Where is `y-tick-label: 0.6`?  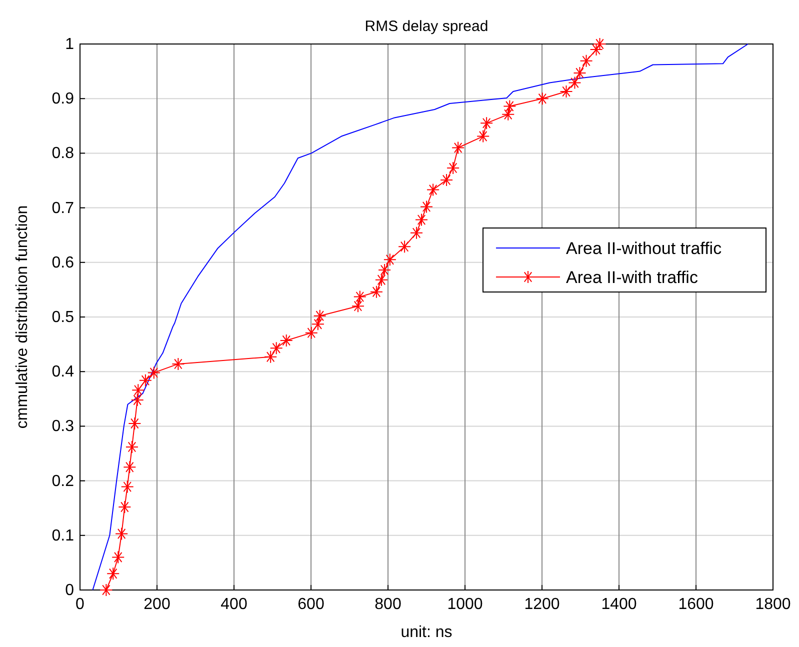
y-tick-label: 0.6 is located at coordinates (63, 263).